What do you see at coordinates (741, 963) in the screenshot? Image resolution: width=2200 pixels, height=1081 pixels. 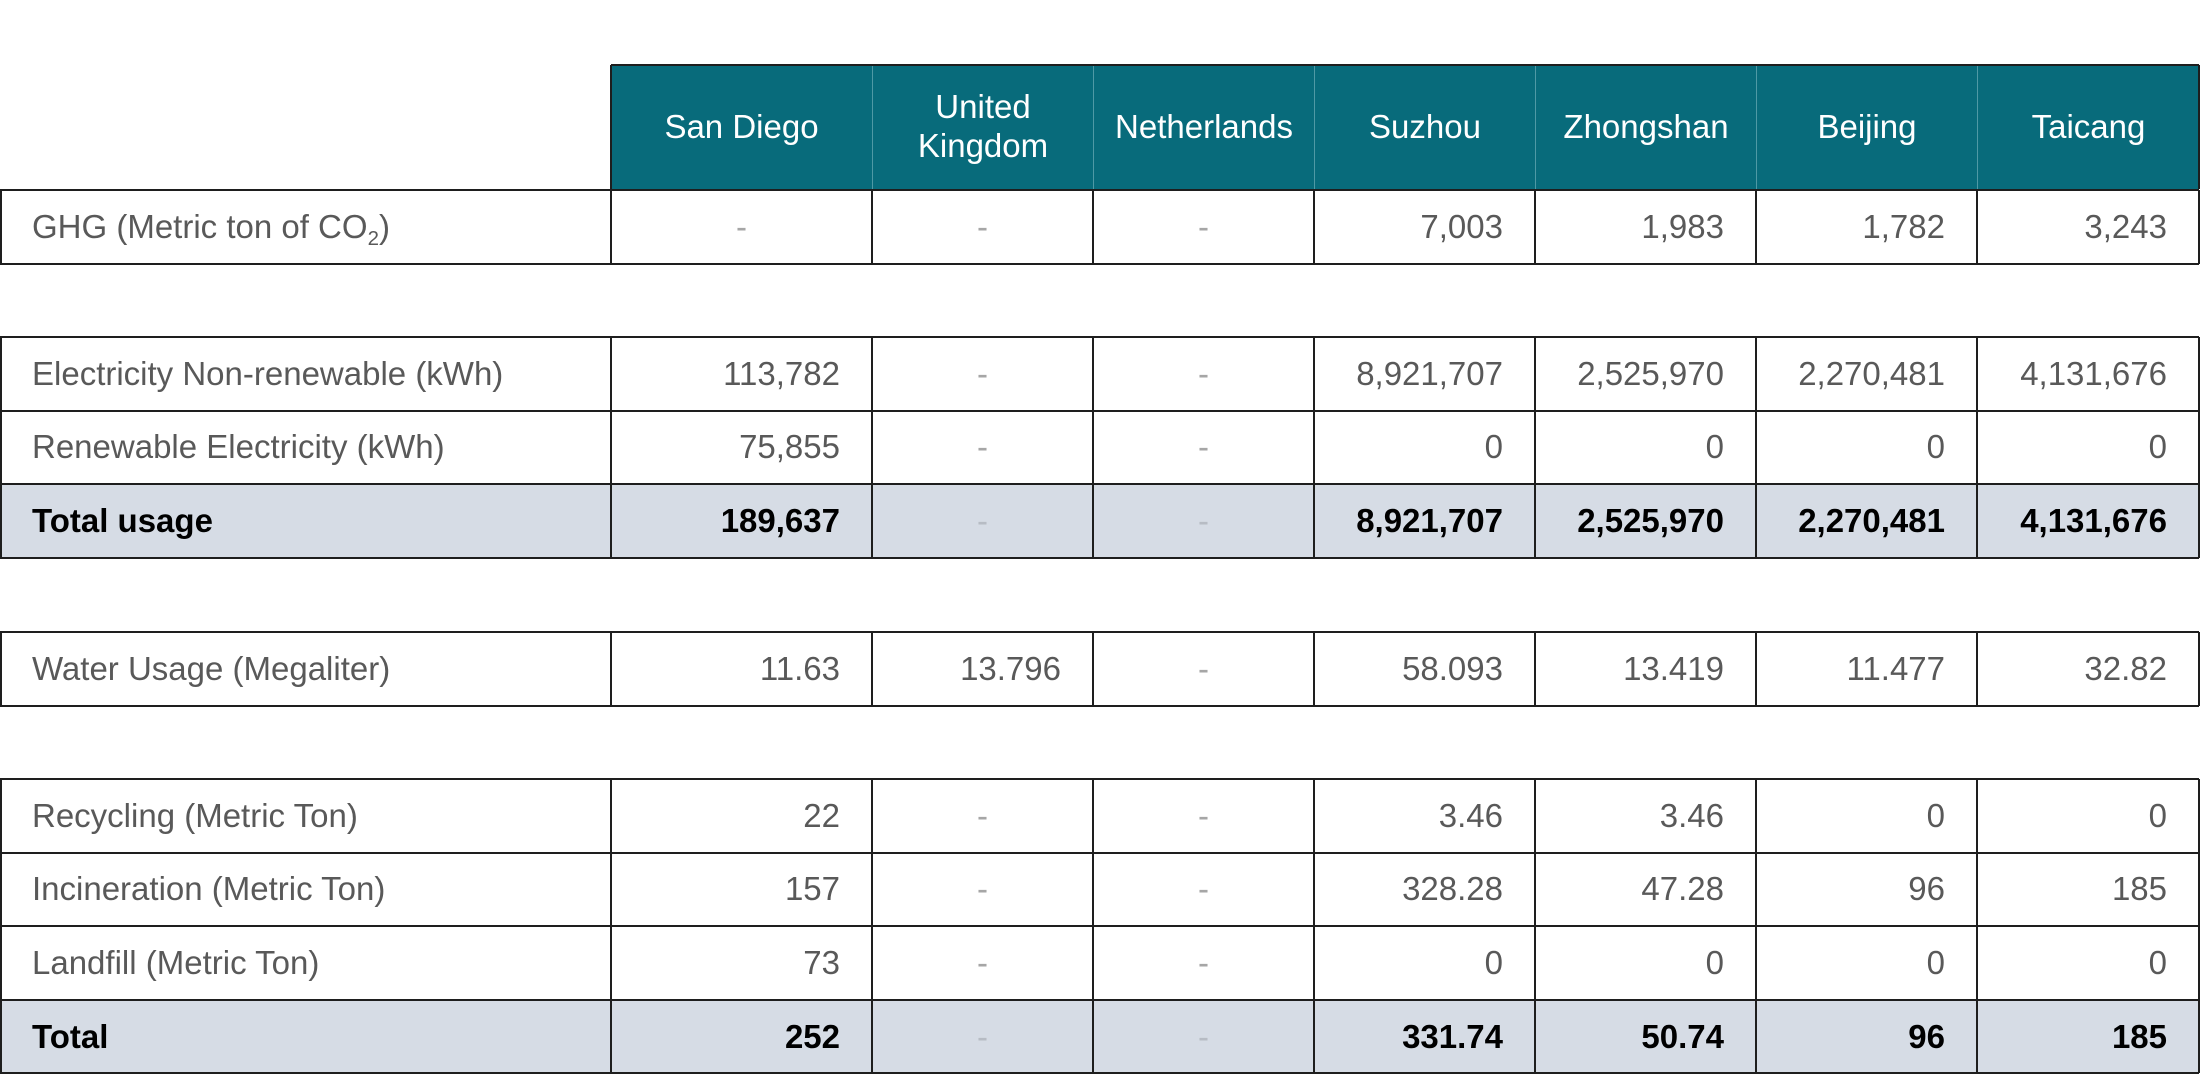 I see `cell-san-diego: 73` at bounding box center [741, 963].